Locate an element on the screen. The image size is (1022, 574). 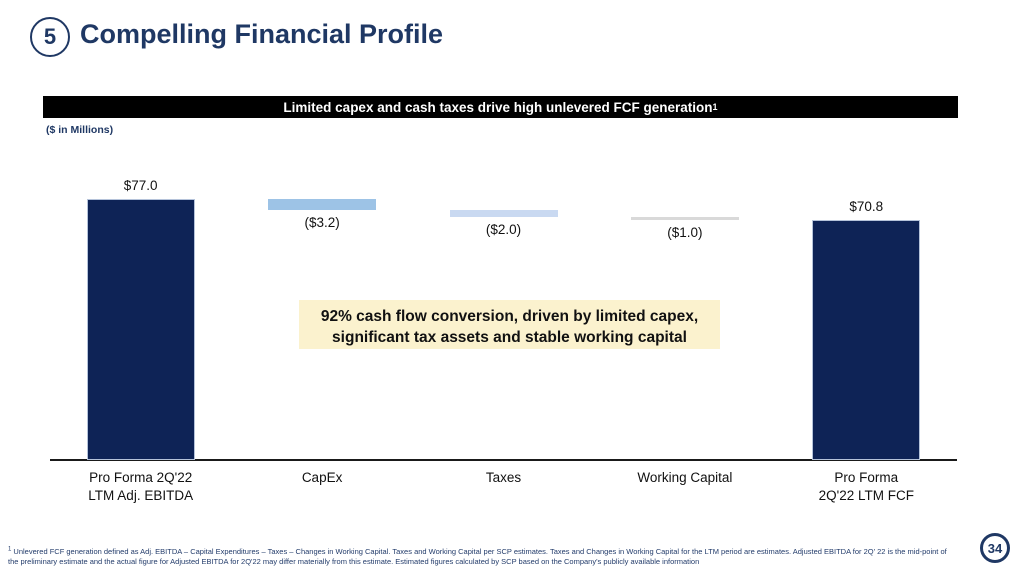
slide-number-badge: 5 is located at coordinates (50, 37).